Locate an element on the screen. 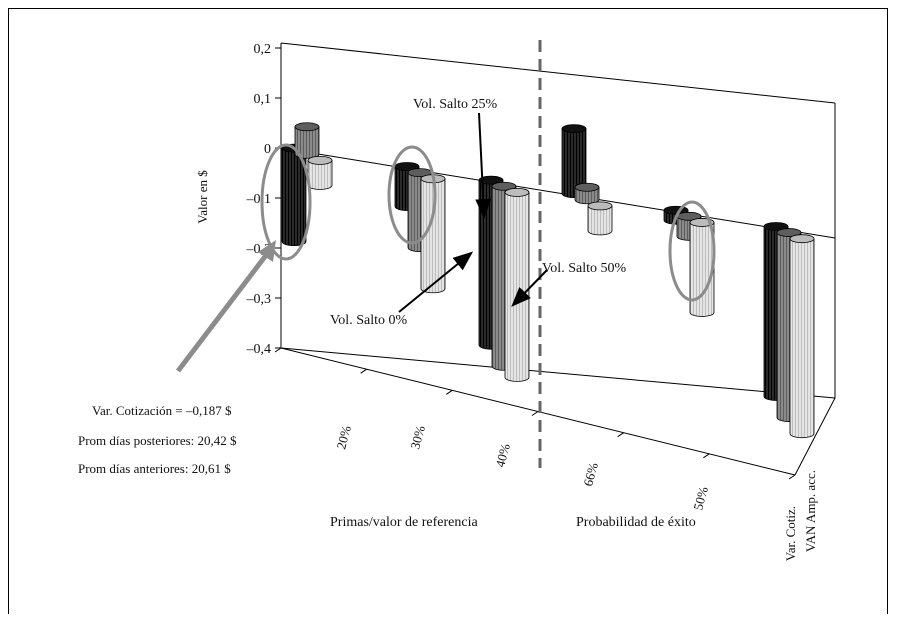 Image resolution: width=898 pixels, height=618 pixels. zero-line is located at coordinates (558, 193).